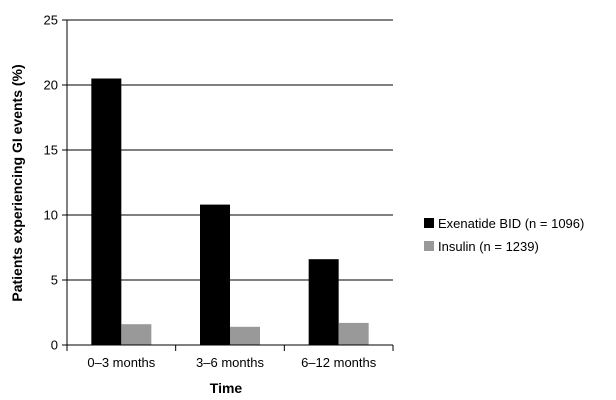 This screenshot has height=400, width=616. I want to click on y-tick-label: 0, so click(54, 345).